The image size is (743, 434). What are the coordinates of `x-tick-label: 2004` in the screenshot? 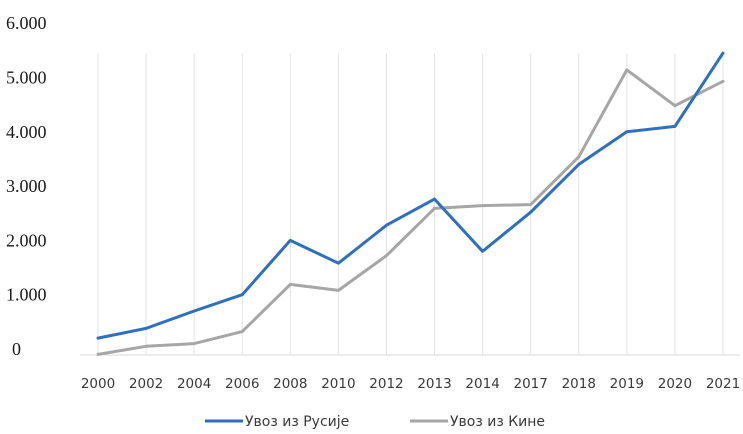 It's located at (194, 384).